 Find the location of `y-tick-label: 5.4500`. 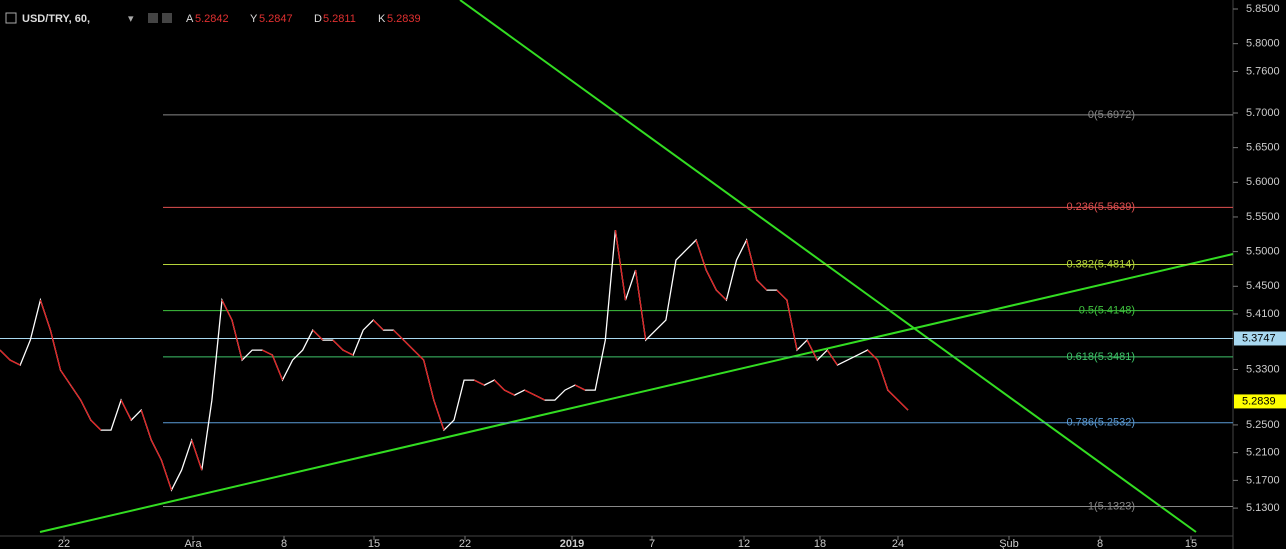

y-tick-label: 5.4500 is located at coordinates (1263, 286).